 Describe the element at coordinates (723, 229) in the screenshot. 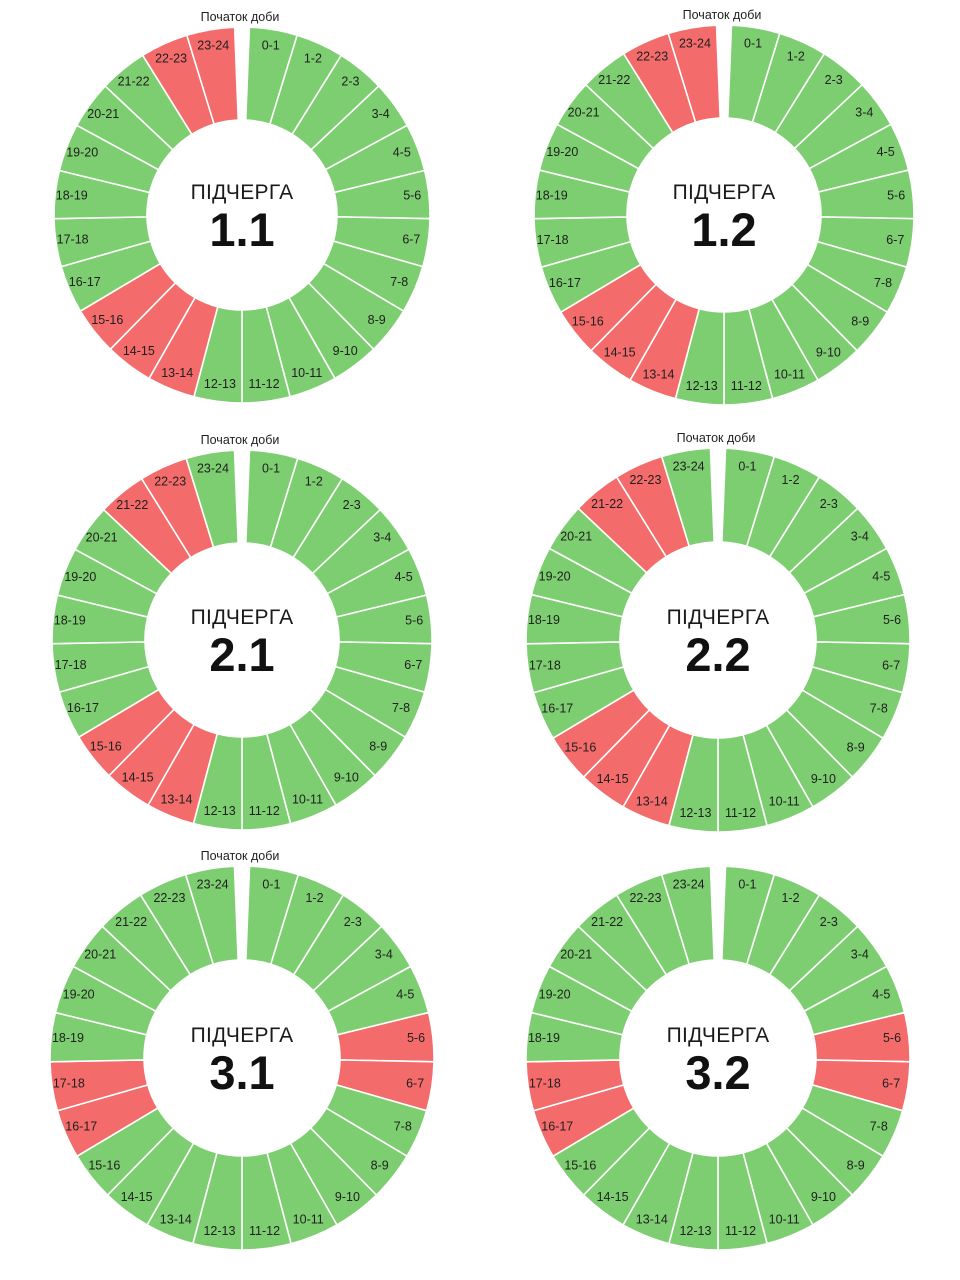

I see `queue-number: 1.2` at that location.